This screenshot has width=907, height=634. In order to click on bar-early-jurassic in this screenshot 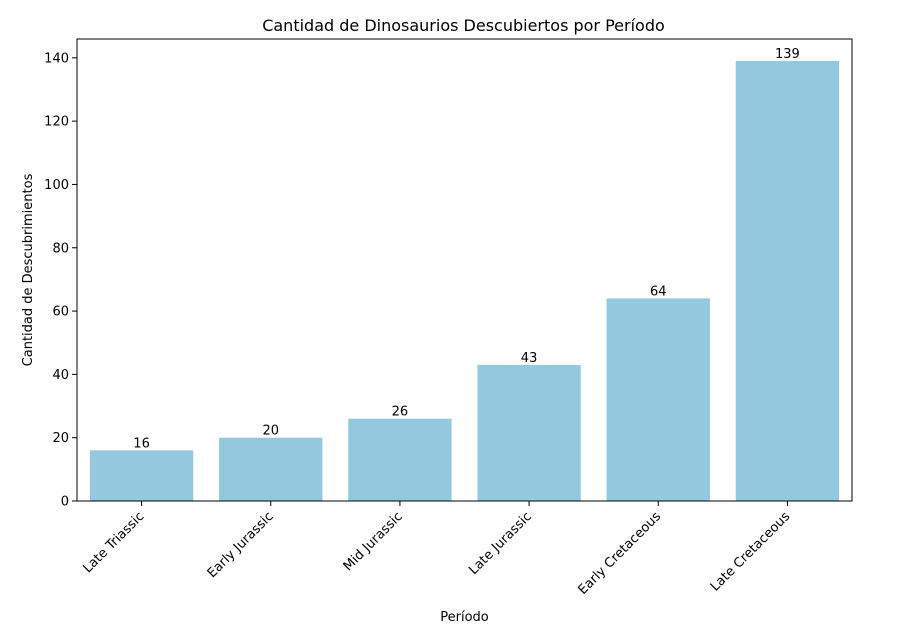, I will do `click(271, 469)`.